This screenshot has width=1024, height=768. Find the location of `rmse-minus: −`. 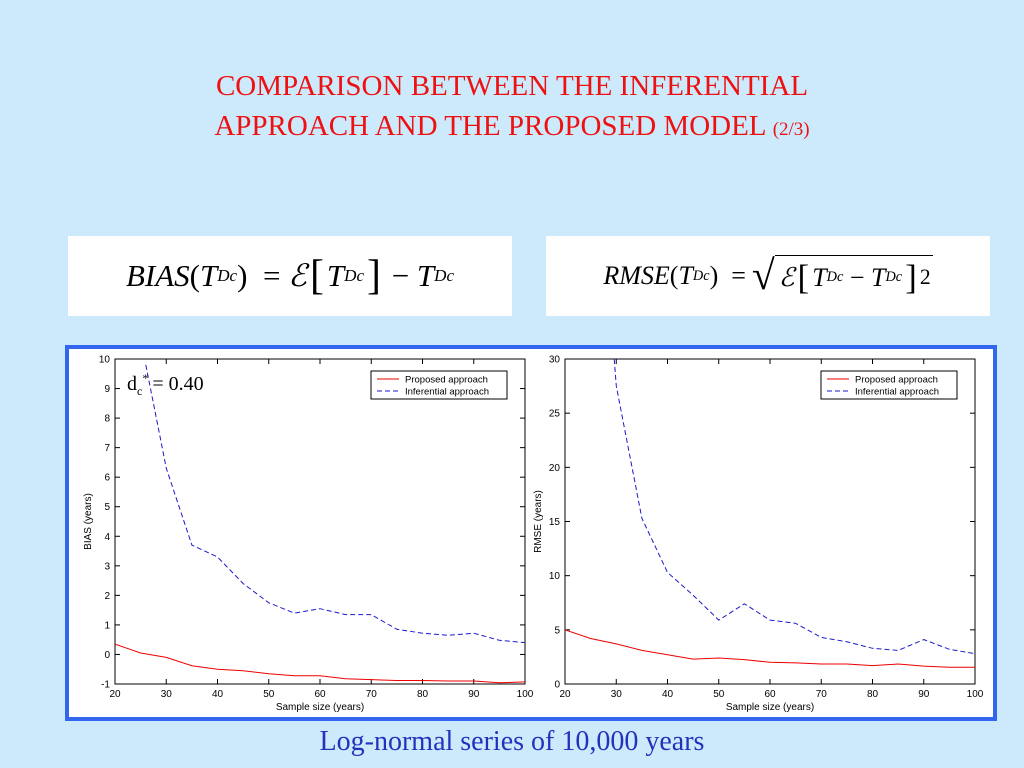

rmse-minus: − is located at coordinates (857, 277).